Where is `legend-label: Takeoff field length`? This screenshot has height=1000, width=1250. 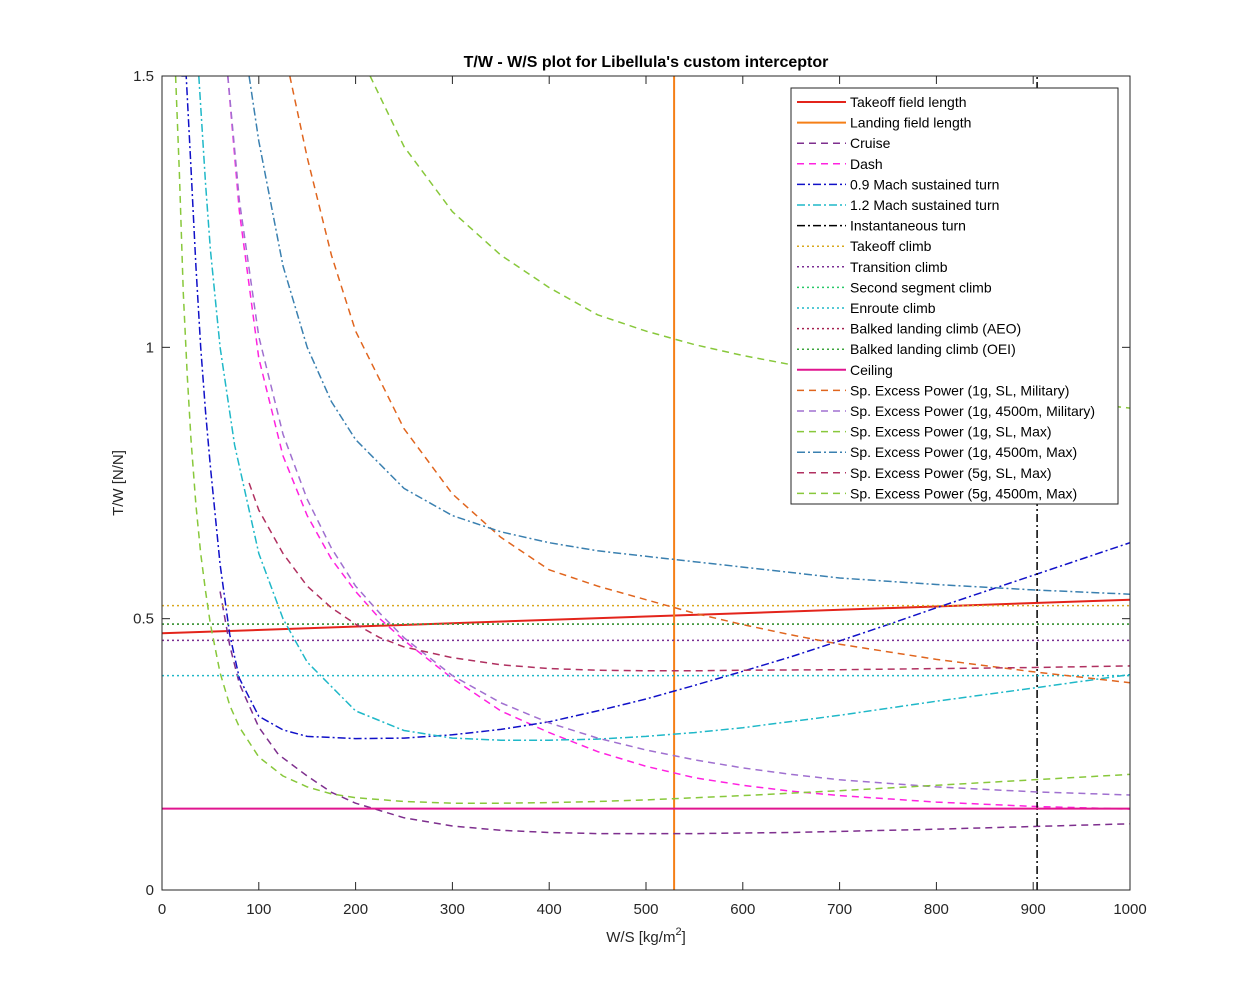 legend-label: Takeoff field length is located at coordinates (908, 102).